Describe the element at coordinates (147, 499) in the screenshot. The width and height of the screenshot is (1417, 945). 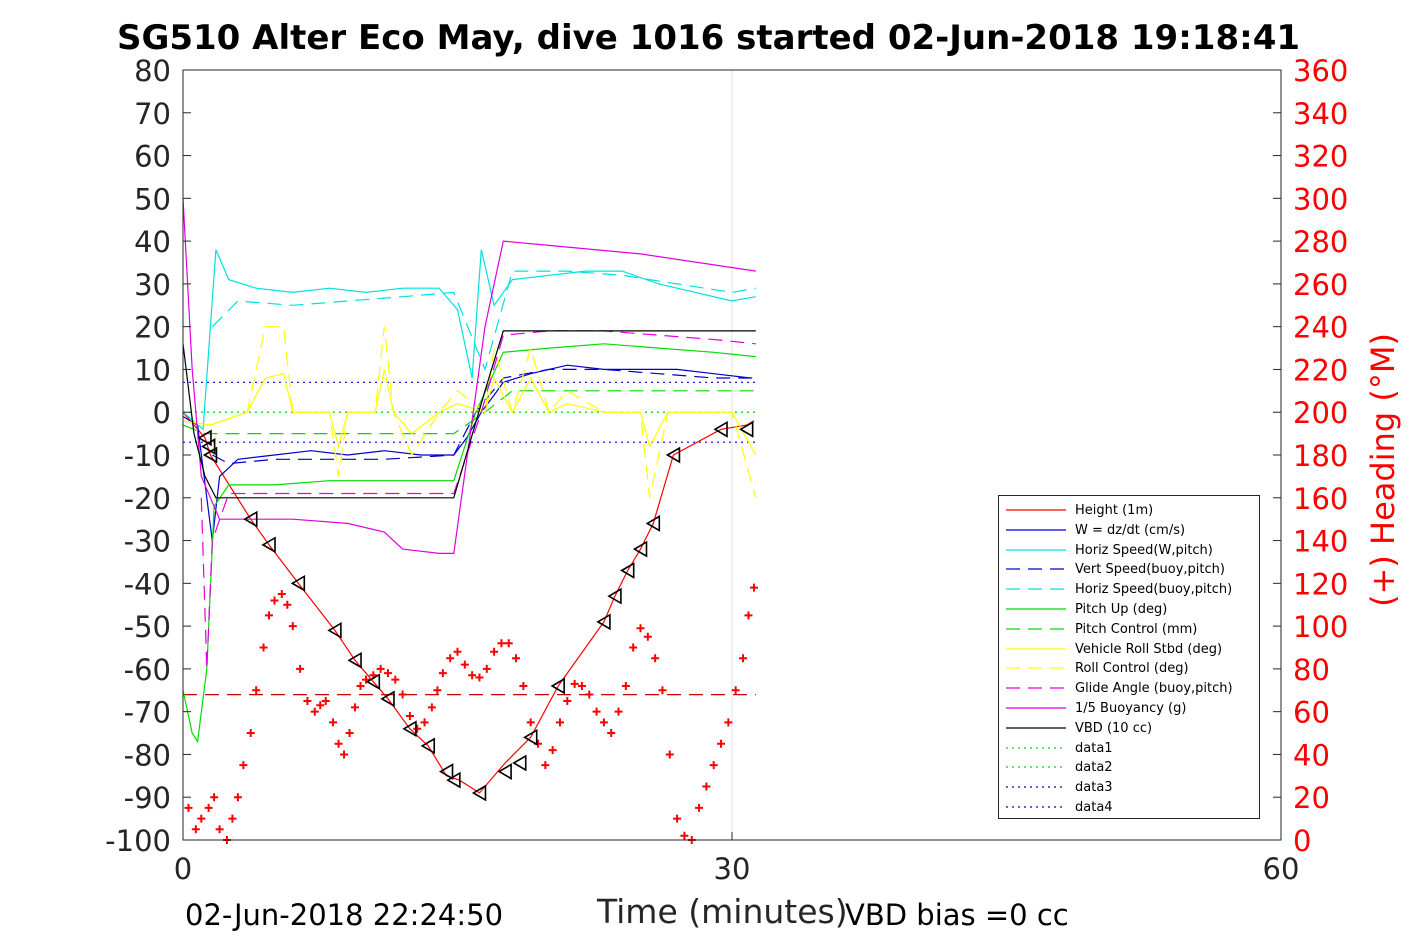
I see `y-tick-label: -20` at that location.